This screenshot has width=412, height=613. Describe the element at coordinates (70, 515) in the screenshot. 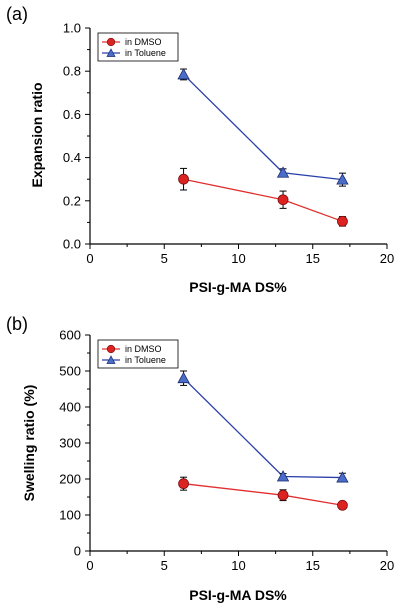

I see `y-tick-label: 100` at that location.